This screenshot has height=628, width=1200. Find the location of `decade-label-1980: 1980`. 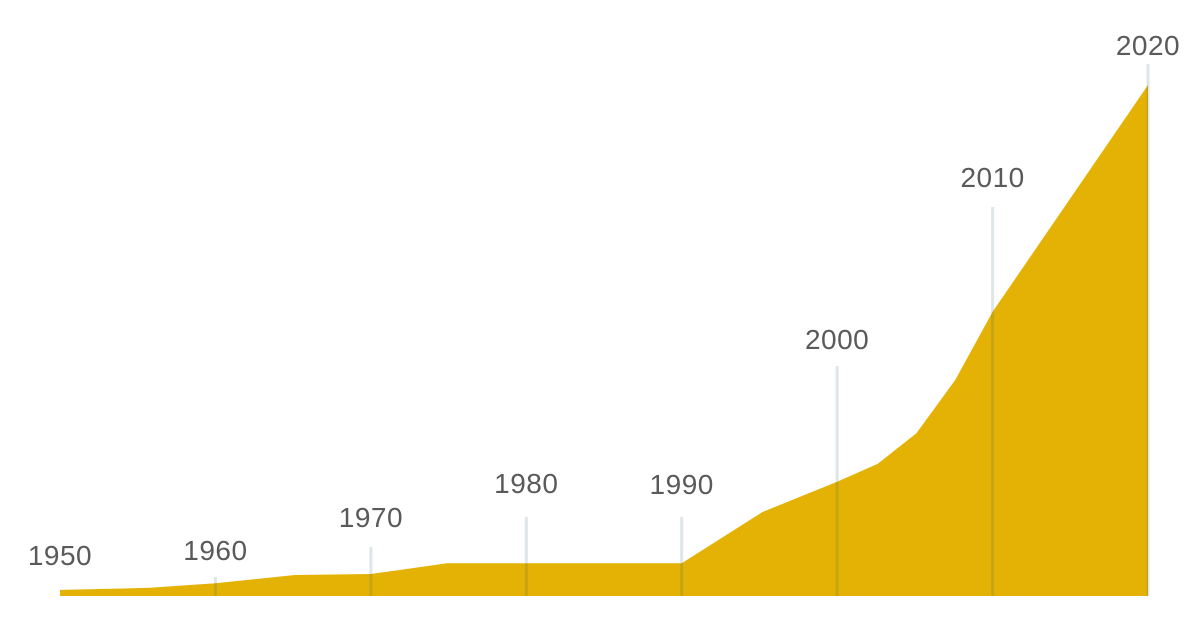

decade-label-1980: 1980 is located at coordinates (526, 483).